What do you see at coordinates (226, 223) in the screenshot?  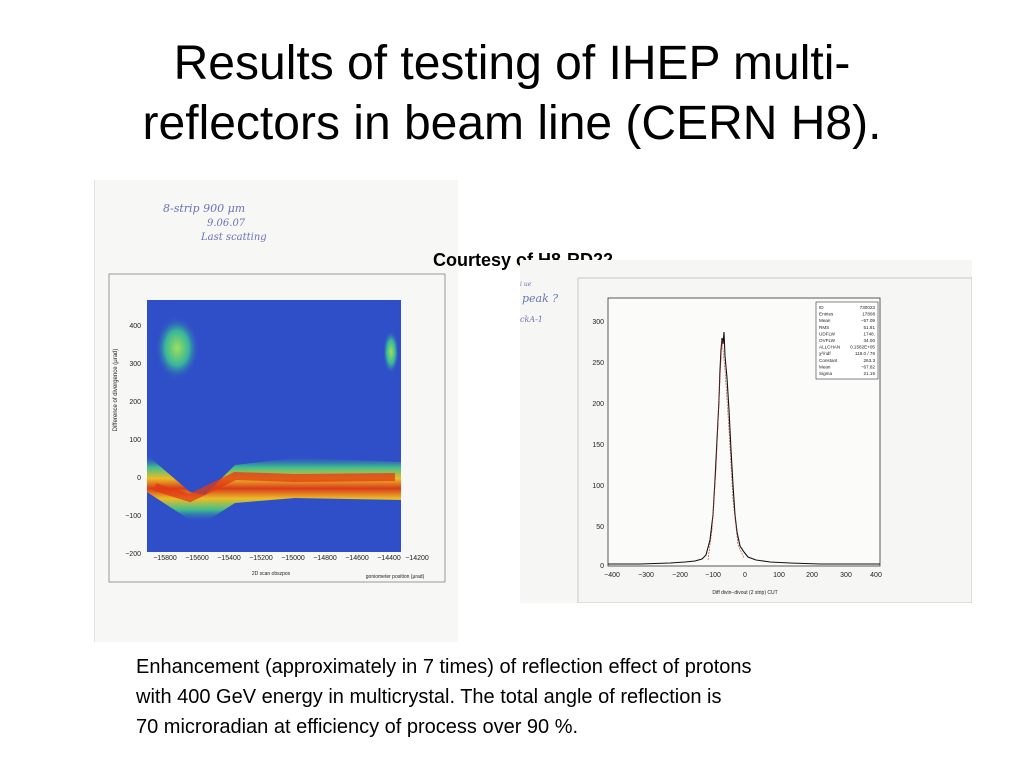 I see `note-line-2: 9.06.07` at bounding box center [226, 223].